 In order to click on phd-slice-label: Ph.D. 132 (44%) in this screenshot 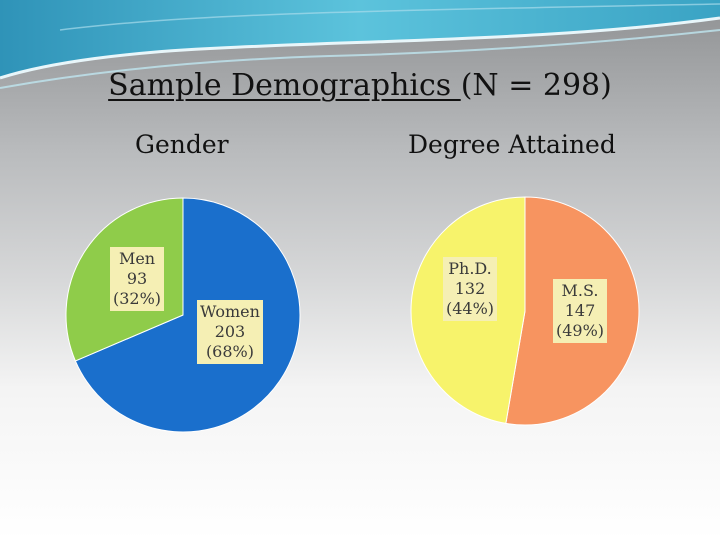, I will do `click(470, 289)`.